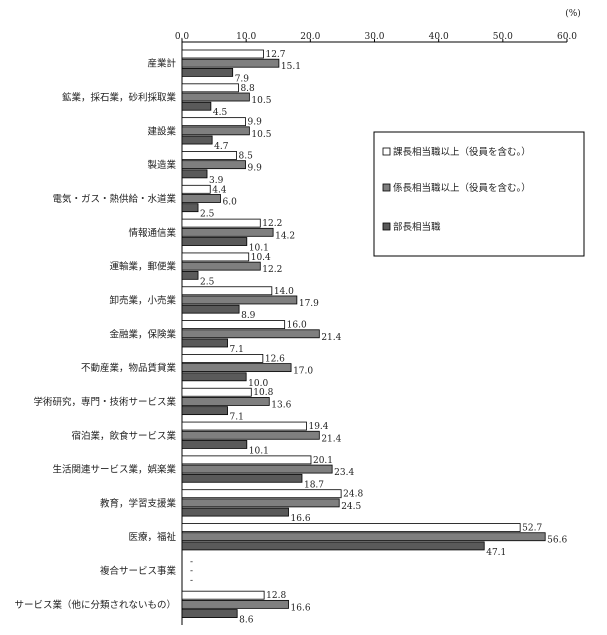 The height and width of the screenshot is (635, 607). I want to click on category-label: 生活関連サービス業，娯楽業, so click(114, 470).